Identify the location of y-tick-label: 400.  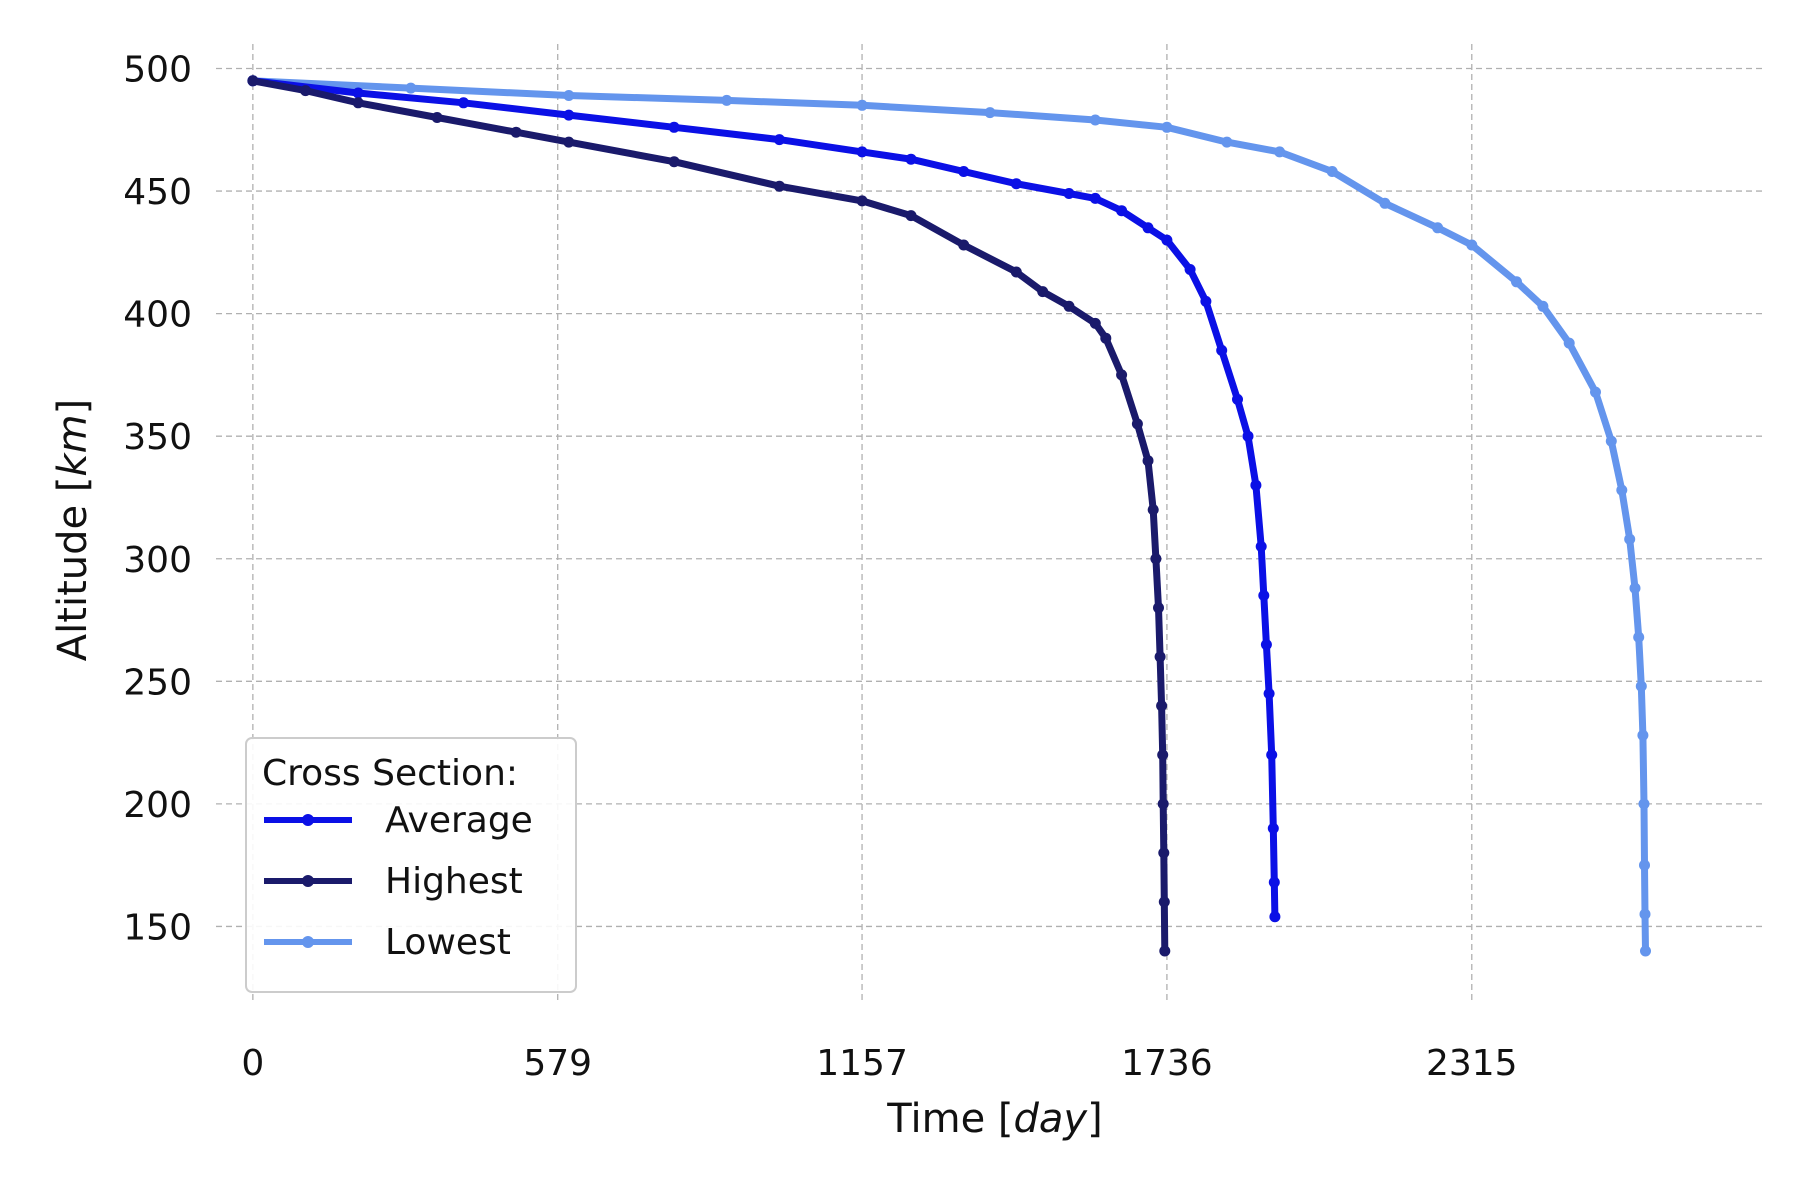
(157, 315).